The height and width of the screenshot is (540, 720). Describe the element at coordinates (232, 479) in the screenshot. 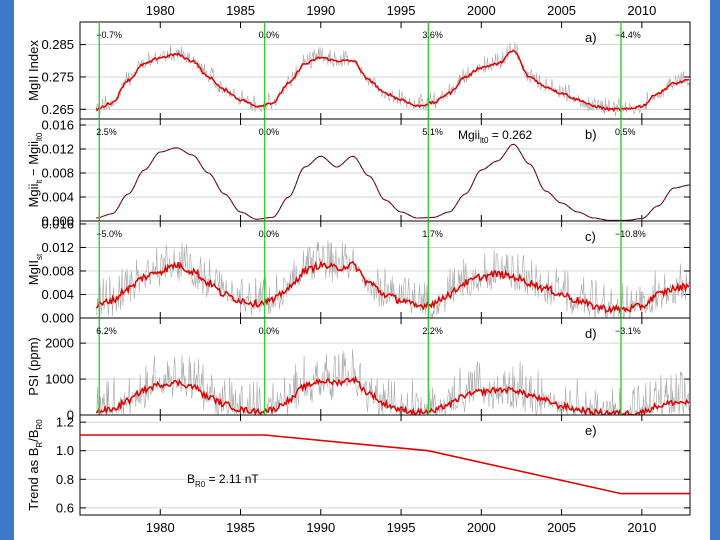

I see `annotation-value: = 2.11 nT` at that location.